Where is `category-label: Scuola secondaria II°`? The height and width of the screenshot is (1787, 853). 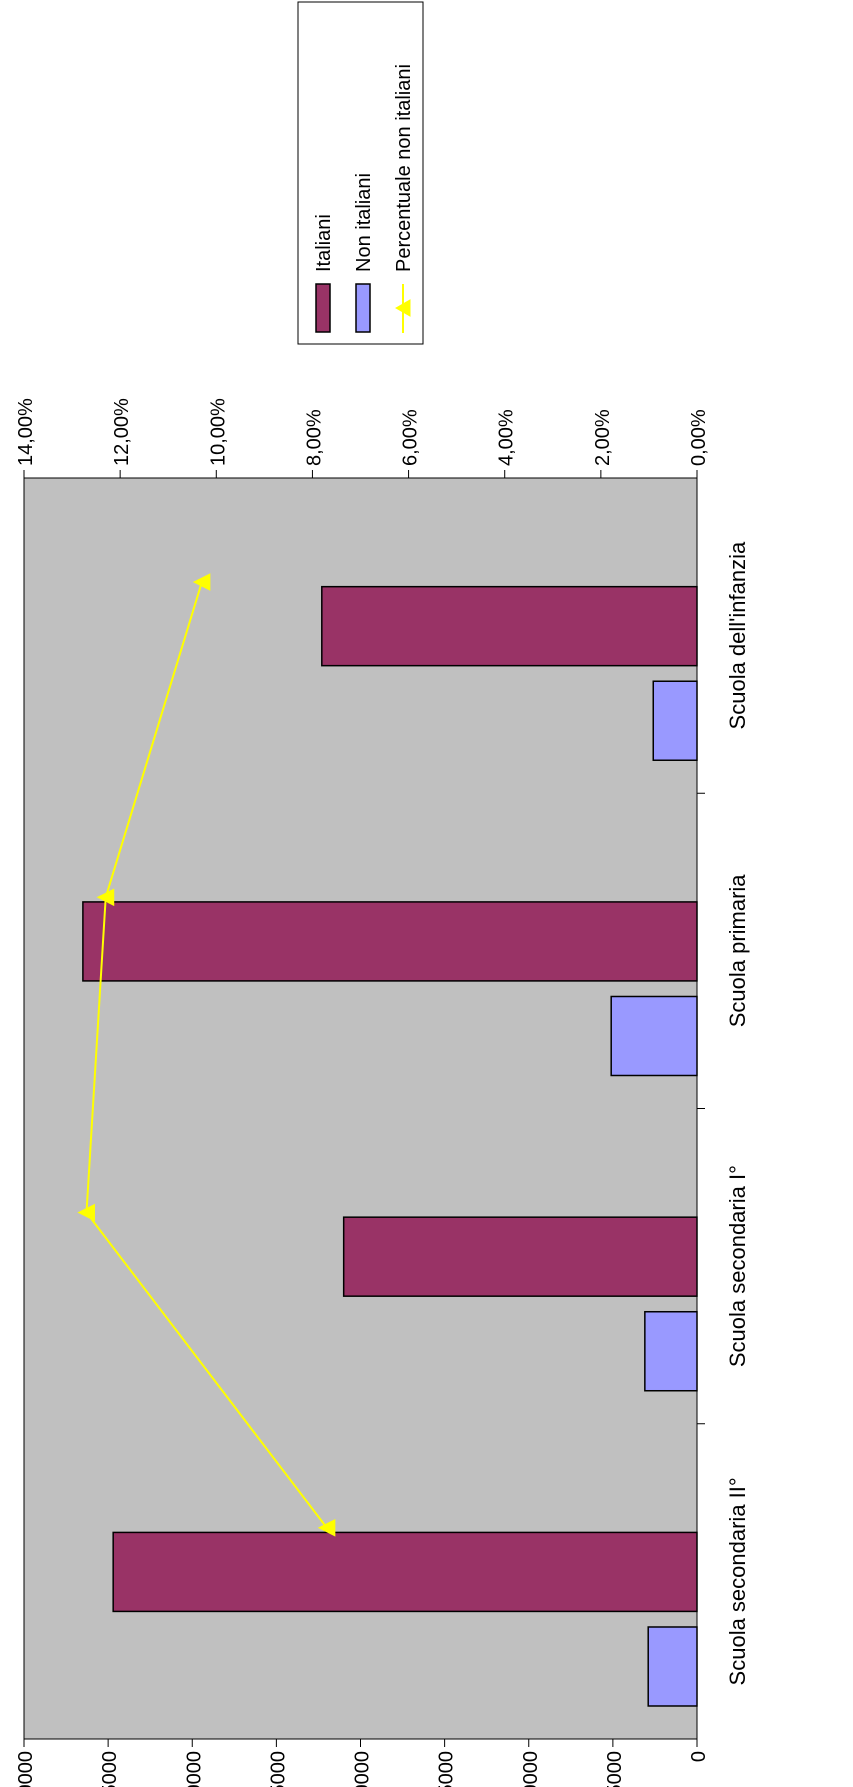
category-label: Scuola secondaria II° is located at coordinates (737, 1581).